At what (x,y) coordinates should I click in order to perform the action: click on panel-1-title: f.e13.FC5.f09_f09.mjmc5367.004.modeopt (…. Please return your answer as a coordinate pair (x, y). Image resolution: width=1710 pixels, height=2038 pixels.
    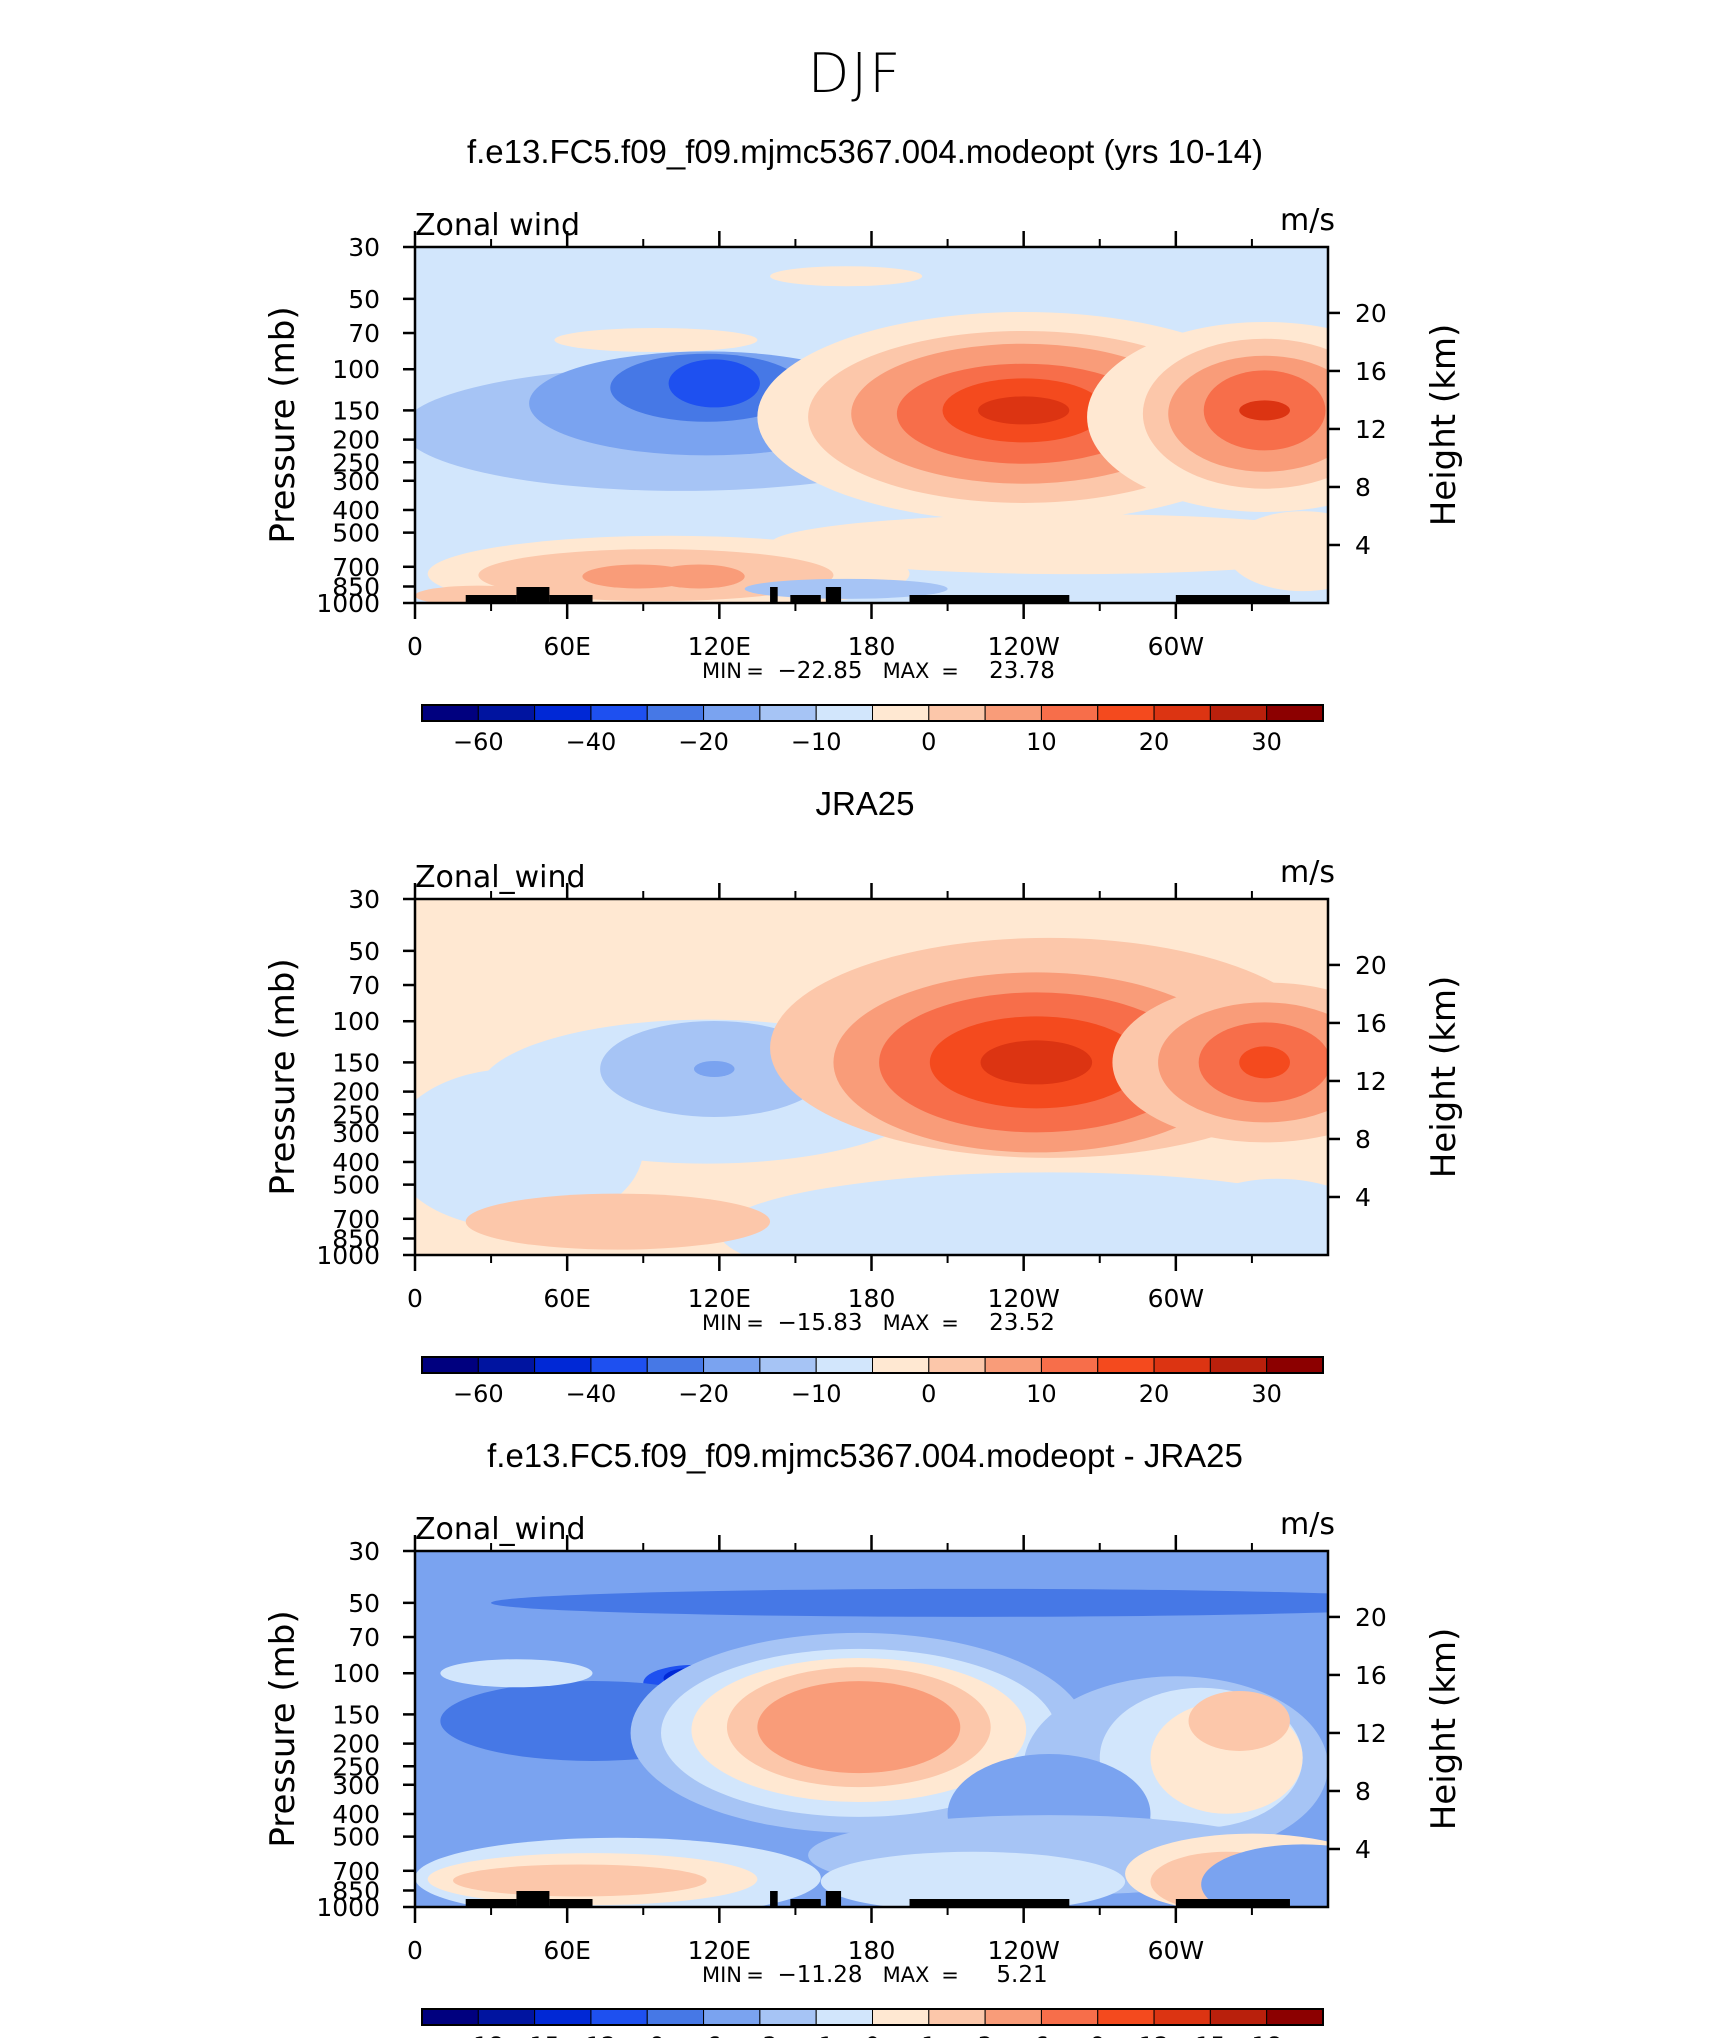
    Looking at the image, I should click on (865, 151).